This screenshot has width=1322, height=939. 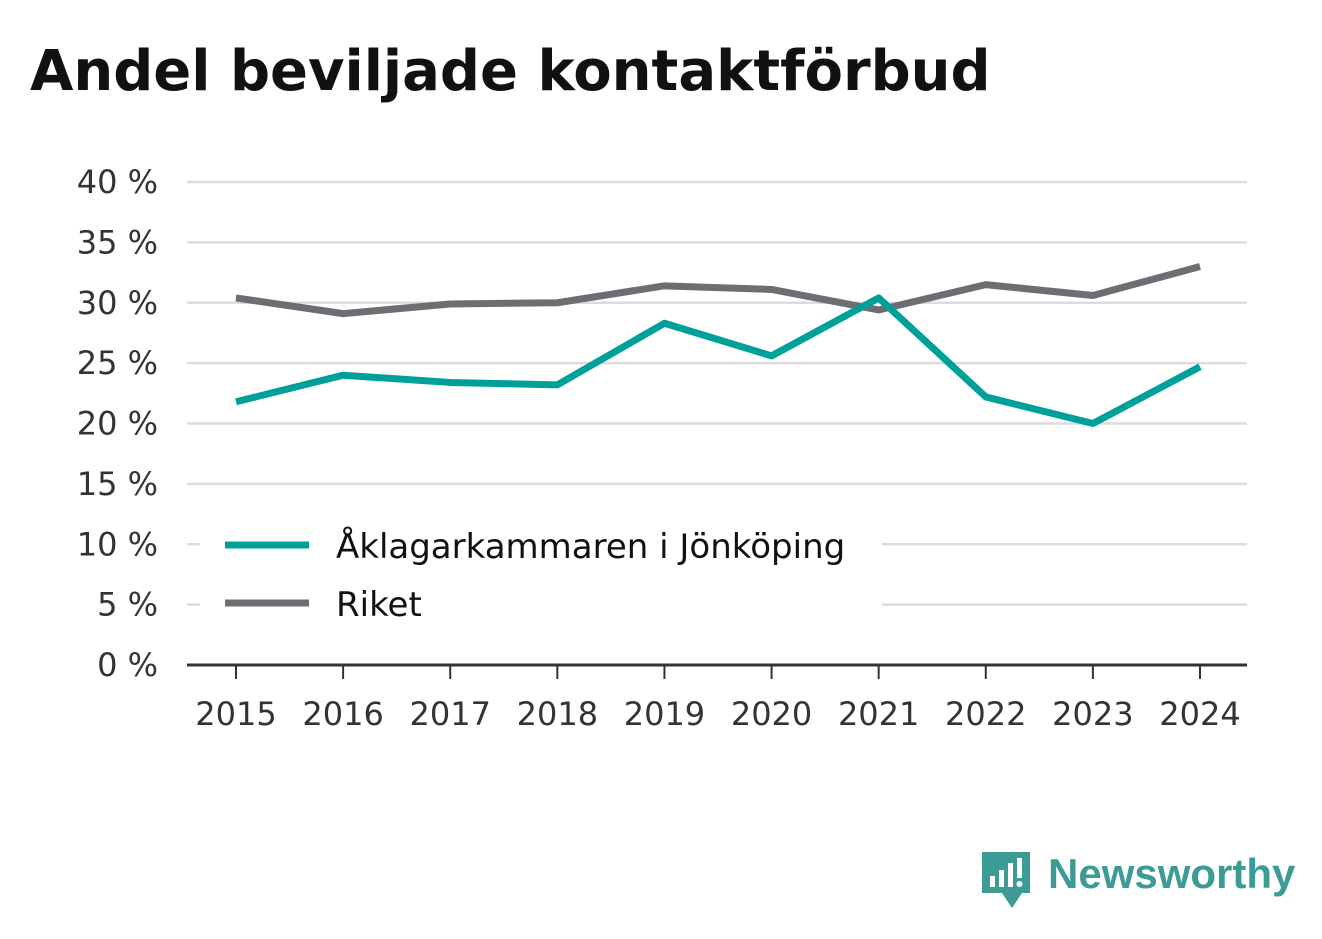 What do you see at coordinates (117, 363) in the screenshot?
I see `y-tick-label: 25 %` at bounding box center [117, 363].